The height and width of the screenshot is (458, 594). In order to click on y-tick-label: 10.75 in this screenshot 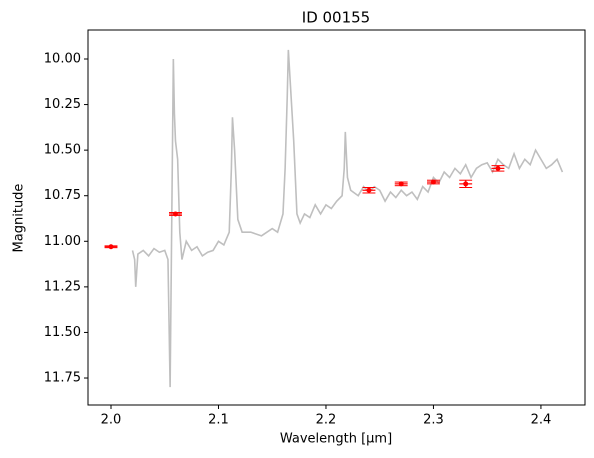, I will do `click(62, 195)`.